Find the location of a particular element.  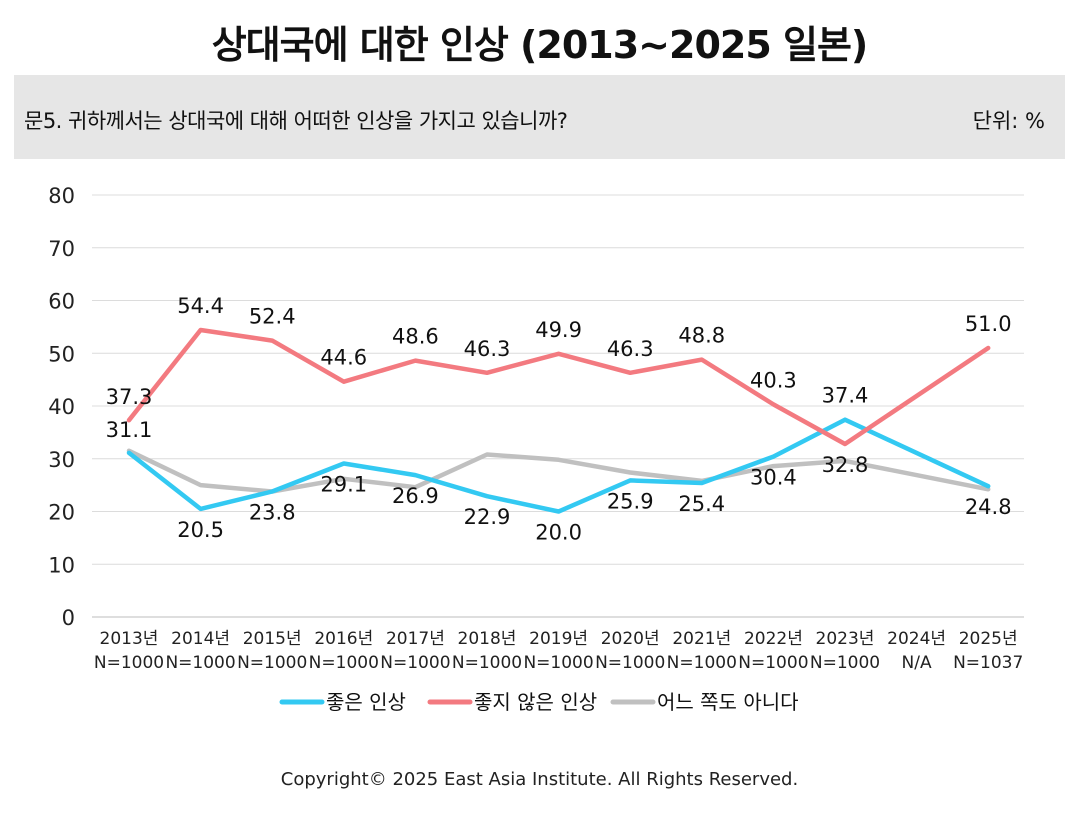

x-tick-label: 2021년 is located at coordinates (701, 639).